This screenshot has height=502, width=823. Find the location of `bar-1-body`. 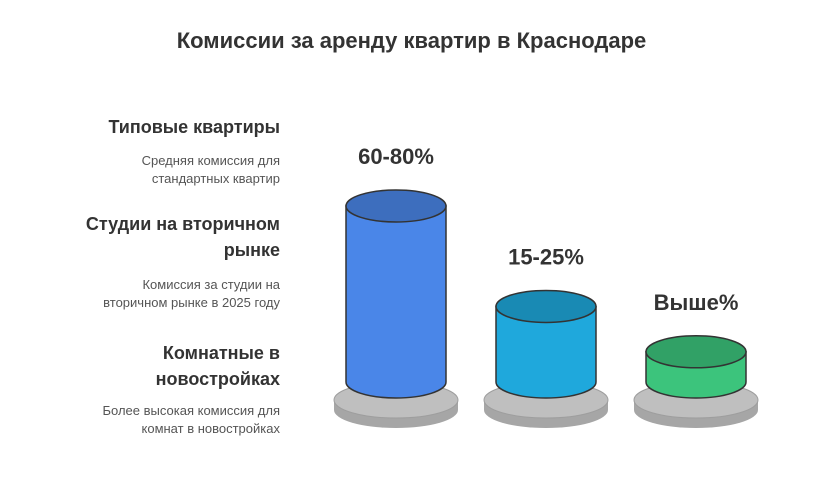

bar-1-body is located at coordinates (396, 302).